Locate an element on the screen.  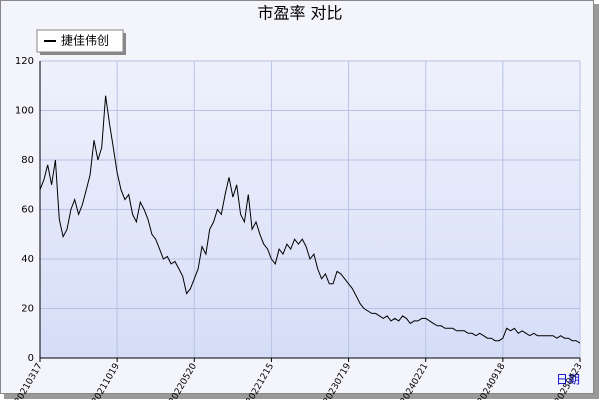
chart-title: 市盈率 对比 is located at coordinates (299, 13).